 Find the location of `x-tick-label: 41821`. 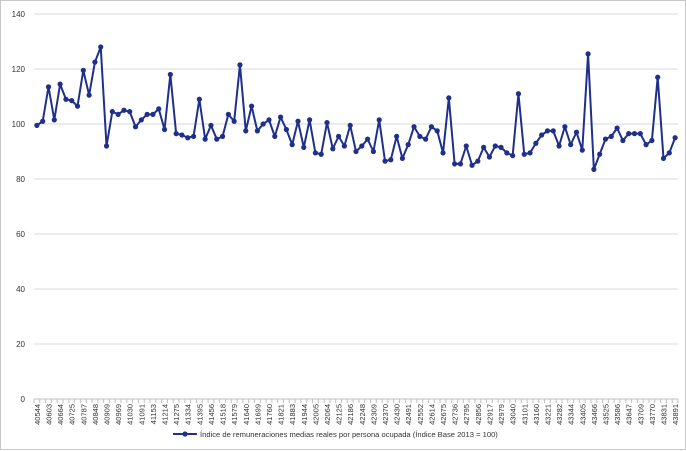

x-tick-label: 41821 is located at coordinates (281, 414).